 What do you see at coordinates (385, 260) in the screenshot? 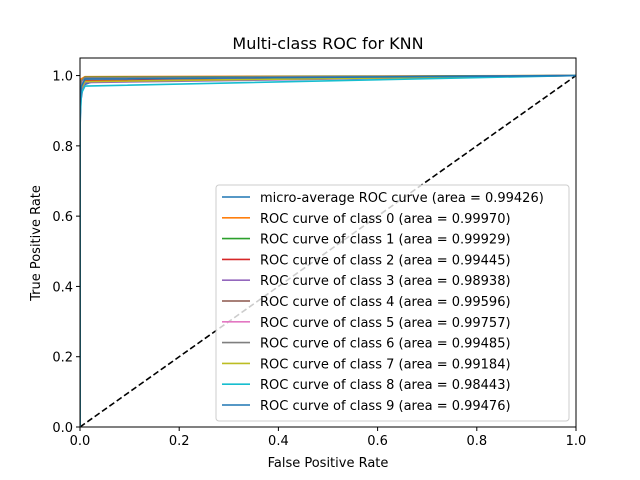
I see `legend-entry-label: ROC curve of class 2 (area = 0.99445)` at bounding box center [385, 260].